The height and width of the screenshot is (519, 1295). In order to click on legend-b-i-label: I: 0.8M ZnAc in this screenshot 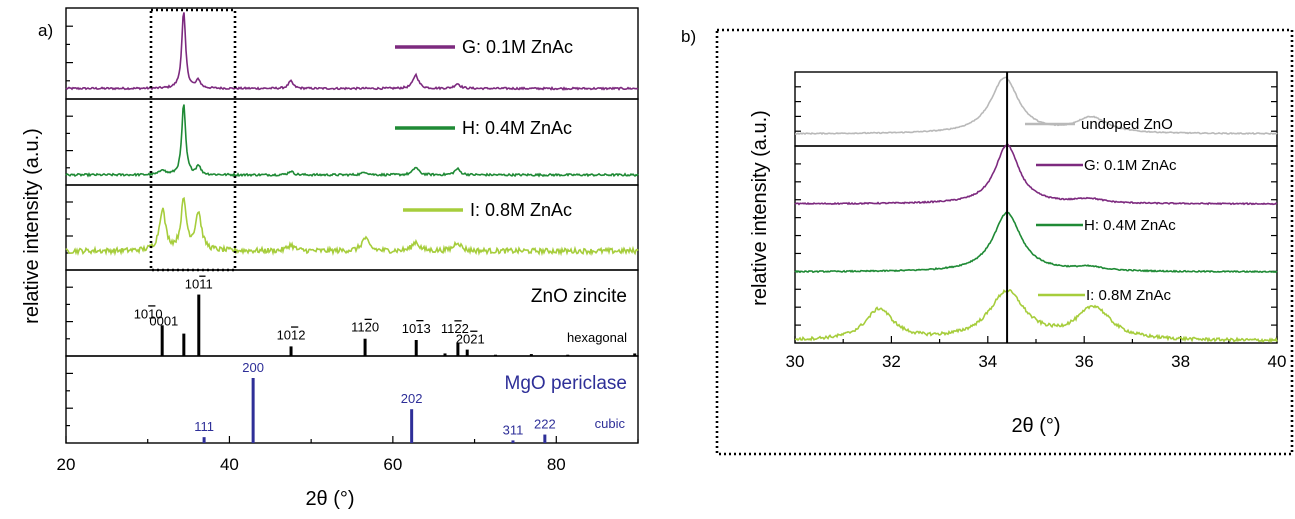, I will do `click(1129, 295)`.